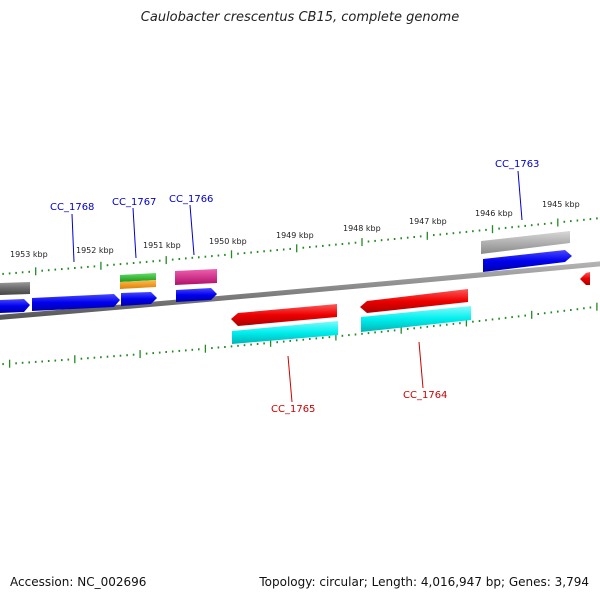  What do you see at coordinates (162, 245) in the screenshot?
I see `kbp-label: 1951 kbp` at bounding box center [162, 245].